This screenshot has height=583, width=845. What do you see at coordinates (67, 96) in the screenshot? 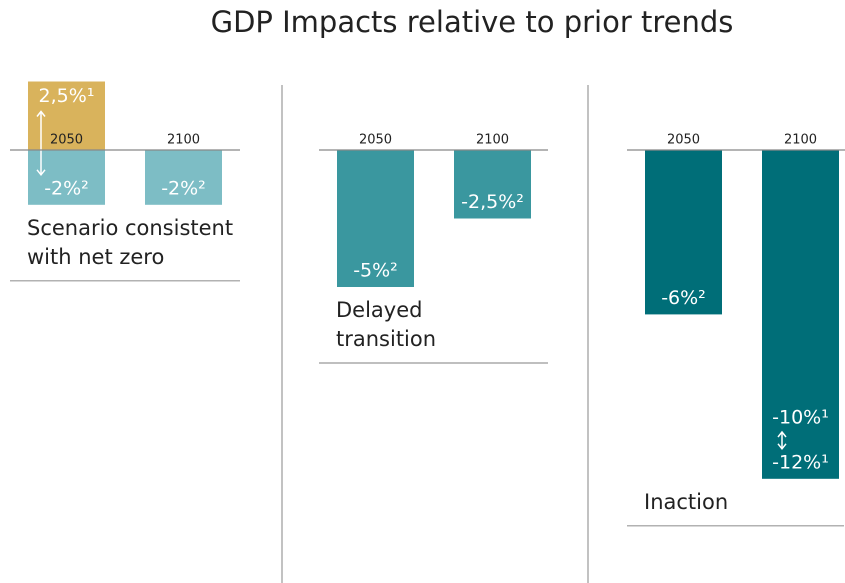
I see `range-label: 2,5%¹` at bounding box center [67, 96].